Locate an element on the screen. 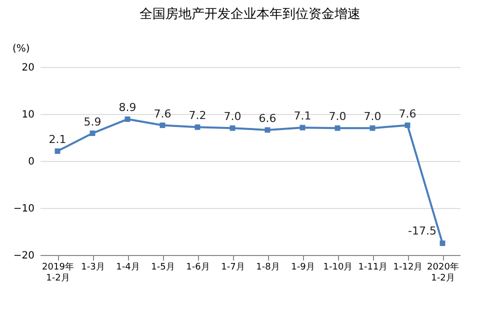 This screenshot has width=500, height=310. x-tick-label: 1-6月 is located at coordinates (198, 267).